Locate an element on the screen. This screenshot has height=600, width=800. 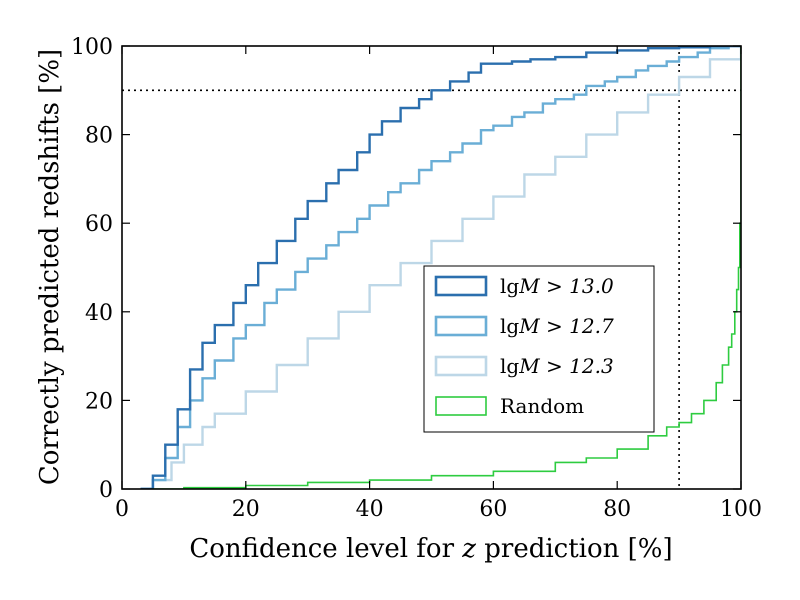
legend-label-2: lgM > 12.7 is located at coordinates (557, 326).